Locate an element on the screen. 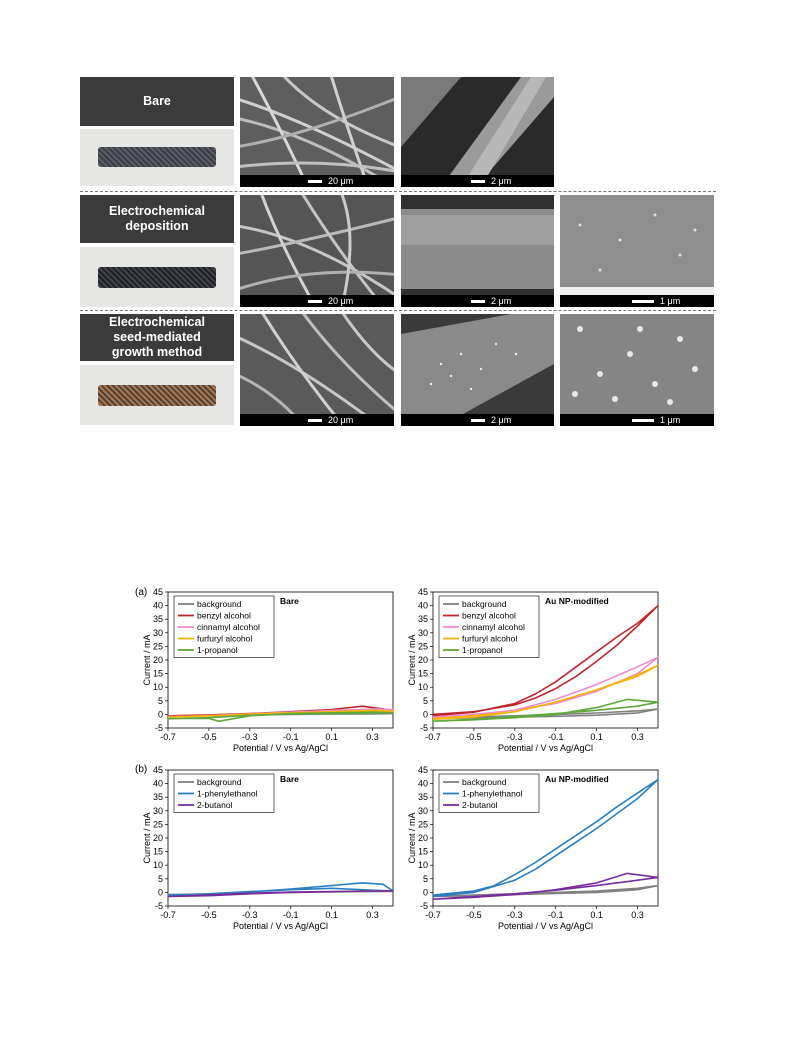  legend-label: 2-butanol is located at coordinates (480, 805).